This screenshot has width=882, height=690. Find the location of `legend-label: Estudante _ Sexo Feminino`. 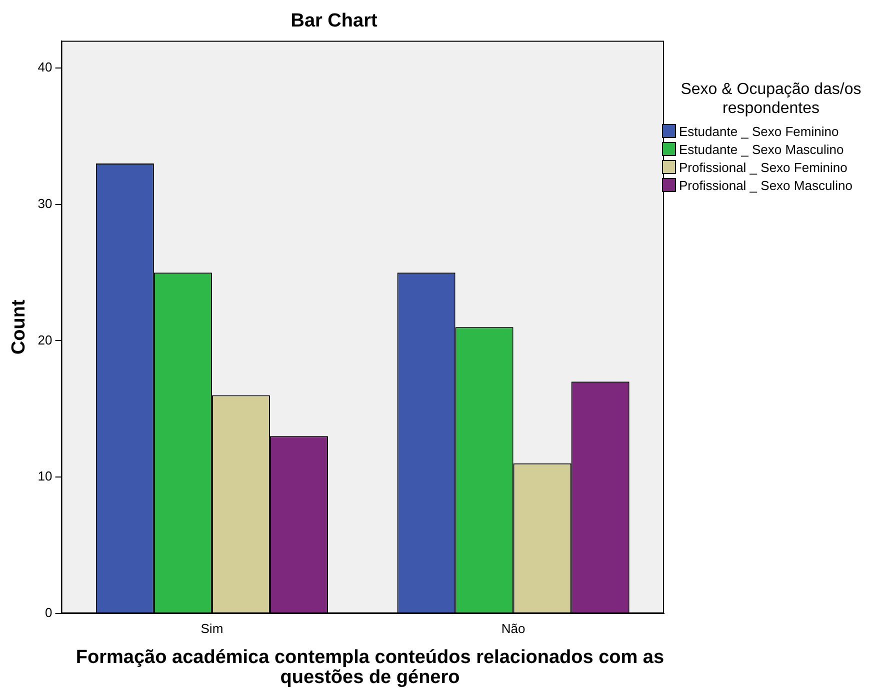

legend-label: Estudante _ Sexo Feminino is located at coordinates (759, 131).